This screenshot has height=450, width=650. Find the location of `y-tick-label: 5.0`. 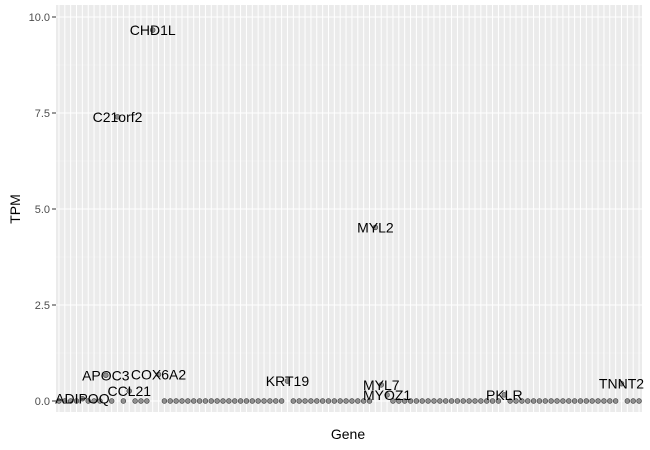

y-tick-label: 5.0 is located at coordinates (42, 210).